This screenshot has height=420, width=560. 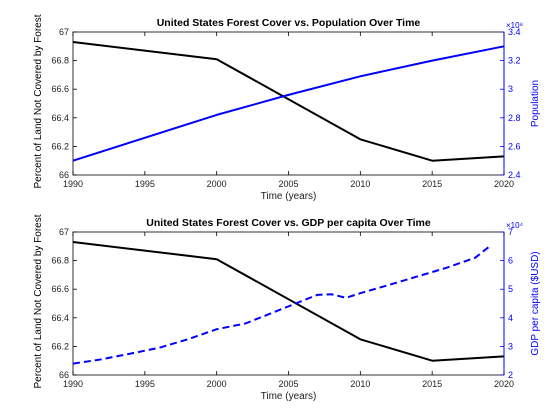 What do you see at coordinates (514, 25) in the screenshot?
I see `right-axis-exponent: ×10⁸` at bounding box center [514, 25].